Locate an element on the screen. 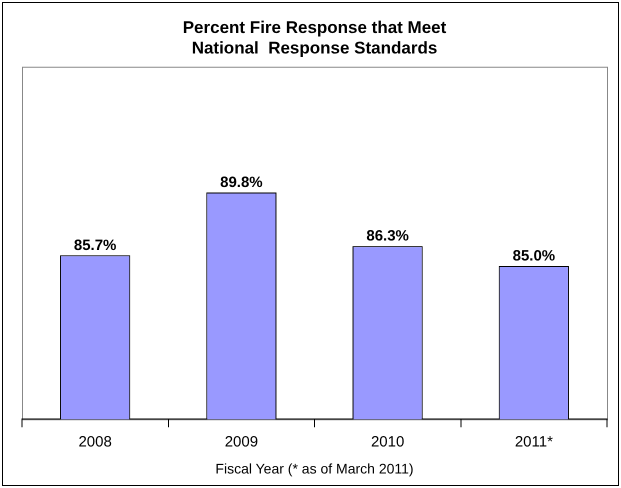 This screenshot has height=488, width=621. x-tick-label: 2011* is located at coordinates (534, 441).